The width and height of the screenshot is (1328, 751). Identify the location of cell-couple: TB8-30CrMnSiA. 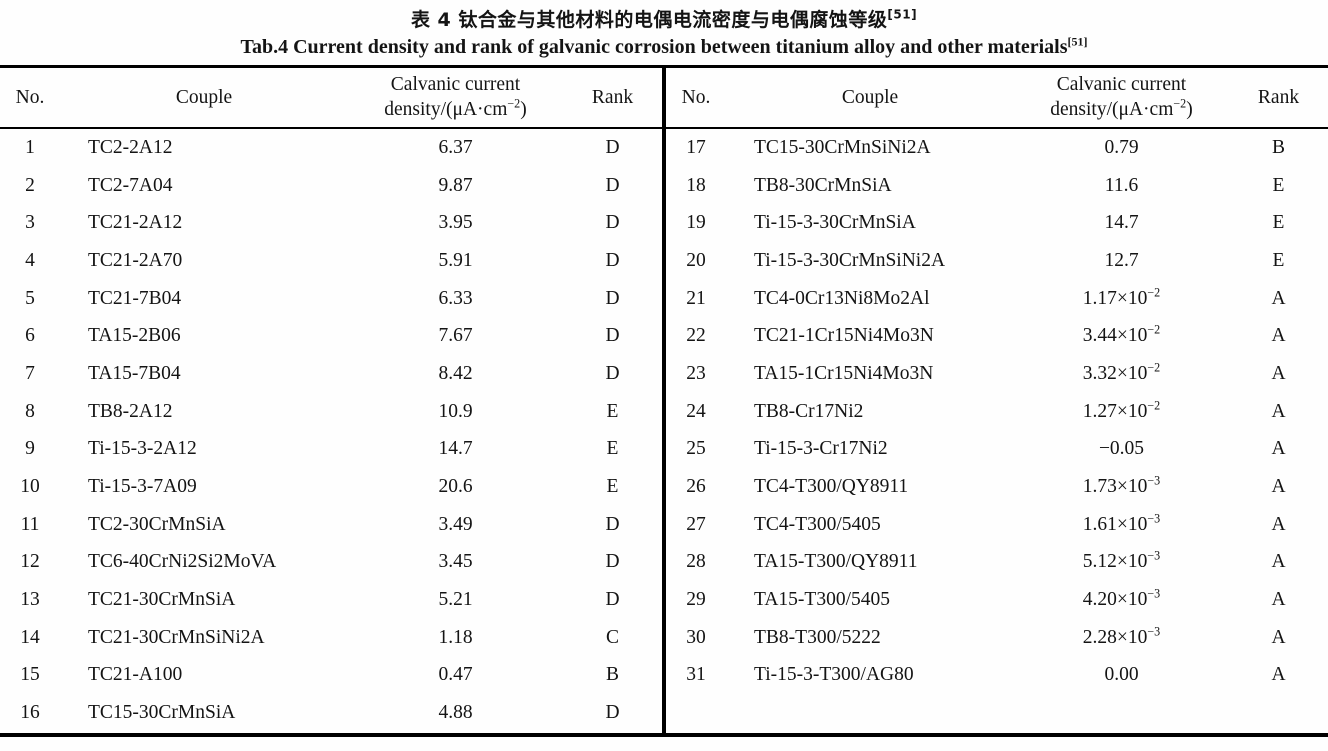
(823, 185).